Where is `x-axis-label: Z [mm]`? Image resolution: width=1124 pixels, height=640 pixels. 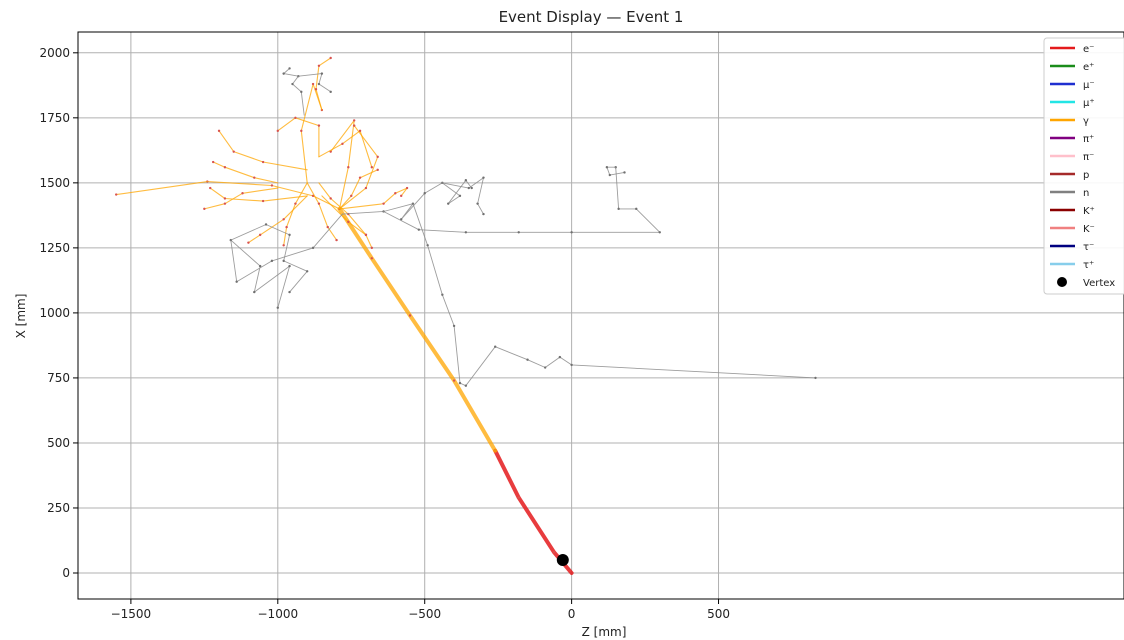 x-axis-label: Z [mm] is located at coordinates (604, 632).